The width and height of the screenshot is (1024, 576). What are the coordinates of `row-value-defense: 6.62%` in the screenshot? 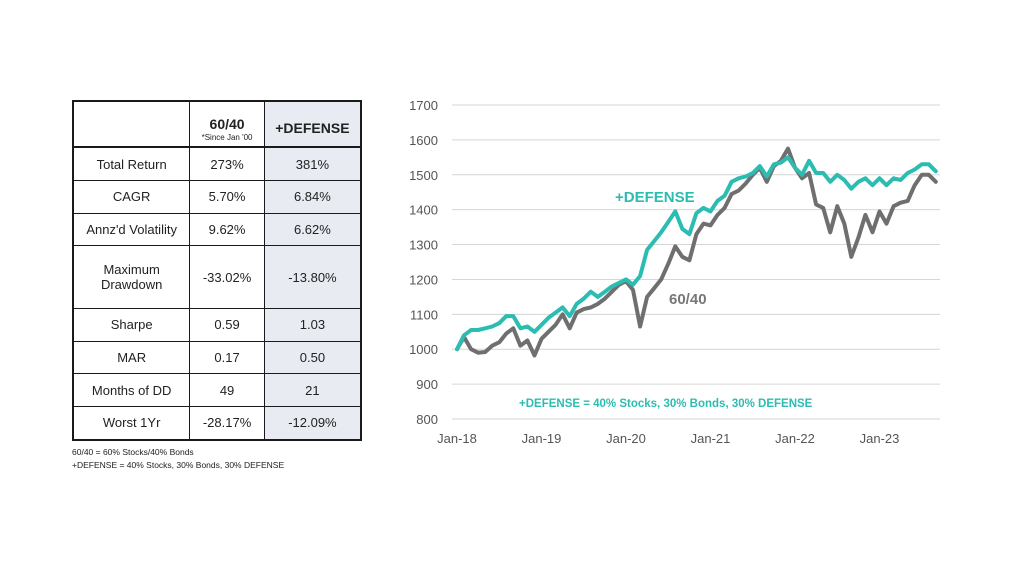 It's located at (312, 229).